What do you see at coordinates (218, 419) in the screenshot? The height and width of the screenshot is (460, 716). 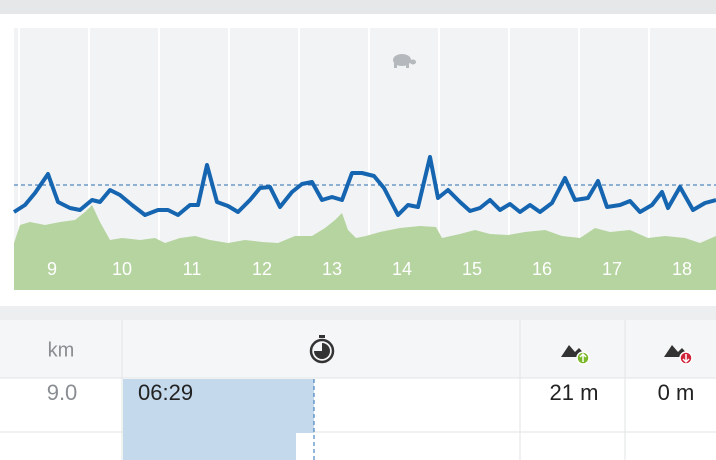 I see `time-bar` at bounding box center [218, 419].